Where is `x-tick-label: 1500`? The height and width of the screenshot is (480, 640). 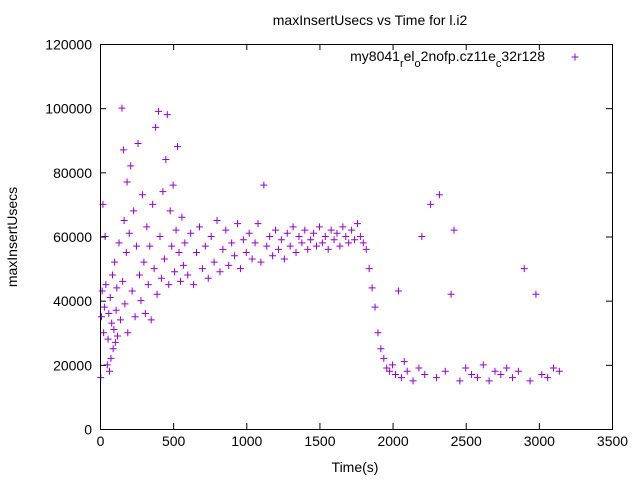 x-tick-label: 1500 is located at coordinates (319, 441).